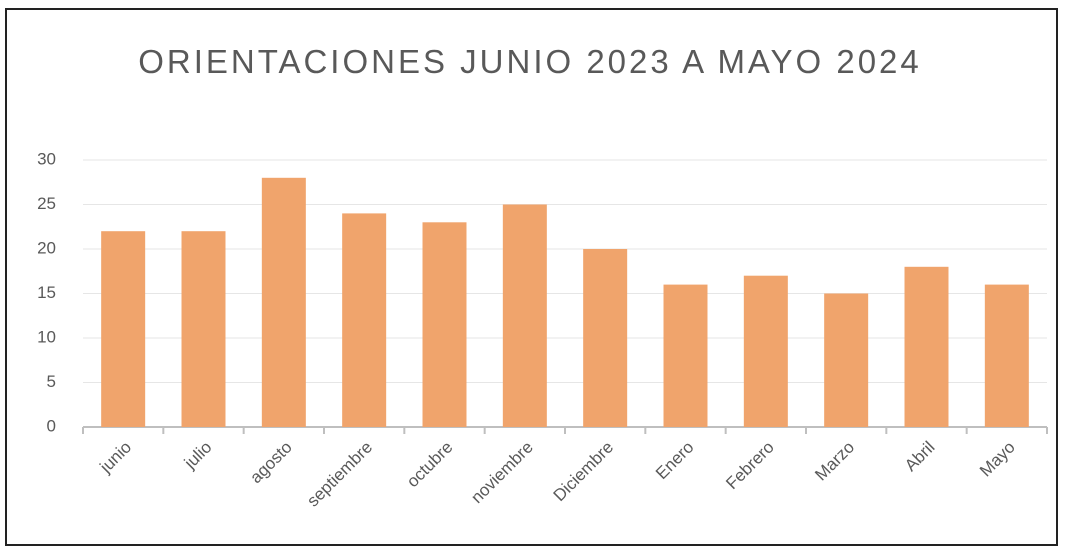 Image resolution: width=1067 pixels, height=550 pixels. What do you see at coordinates (750, 466) in the screenshot?
I see `x-tick-label: Febrero` at bounding box center [750, 466].